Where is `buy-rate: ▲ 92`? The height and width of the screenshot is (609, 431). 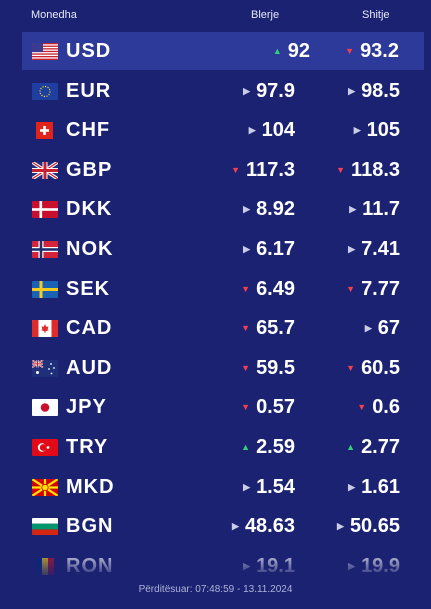 buy-rate: ▲ 92 is located at coordinates (291, 51).